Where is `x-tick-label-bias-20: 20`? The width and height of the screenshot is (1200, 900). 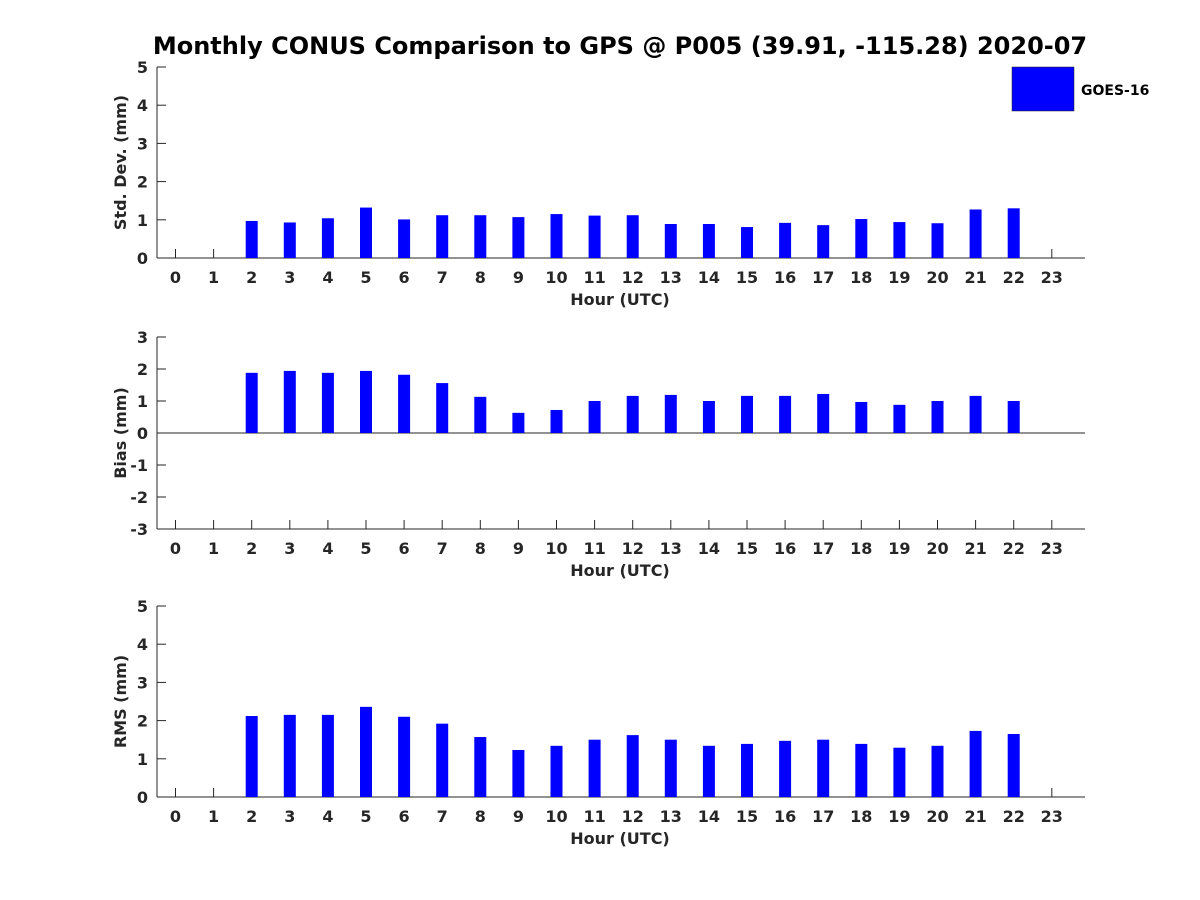
x-tick-label-bias-20: 20 is located at coordinates (937, 548).